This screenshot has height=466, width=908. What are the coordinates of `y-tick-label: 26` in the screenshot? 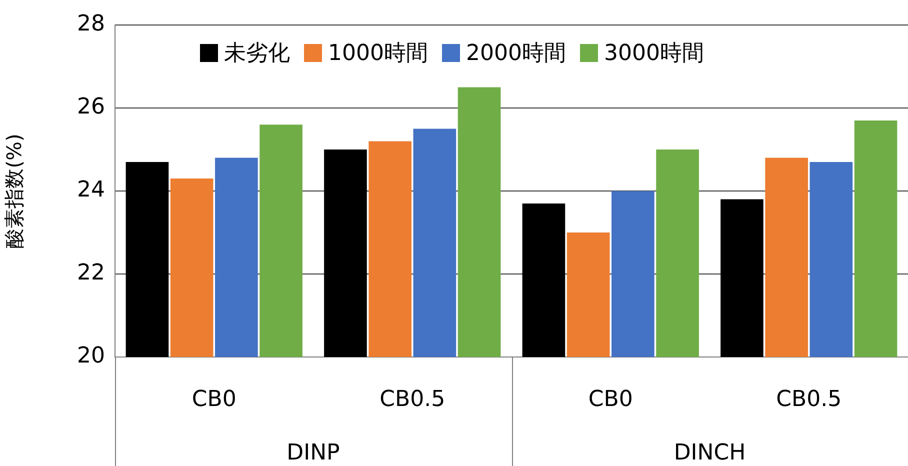 It's located at (91, 107).